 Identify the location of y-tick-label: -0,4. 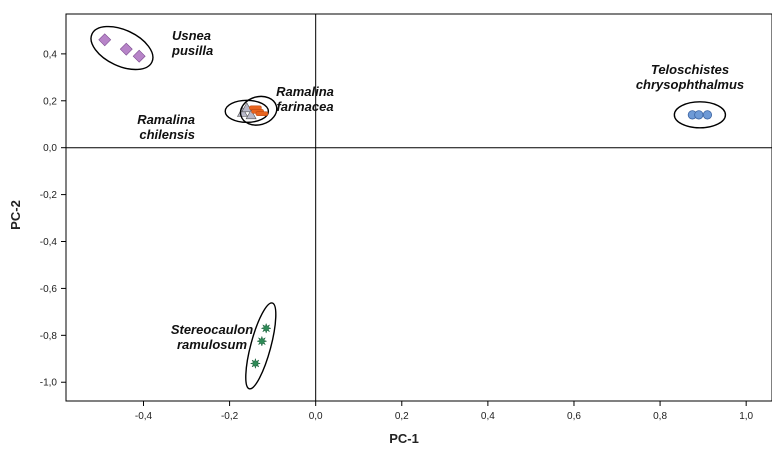
(49, 242).